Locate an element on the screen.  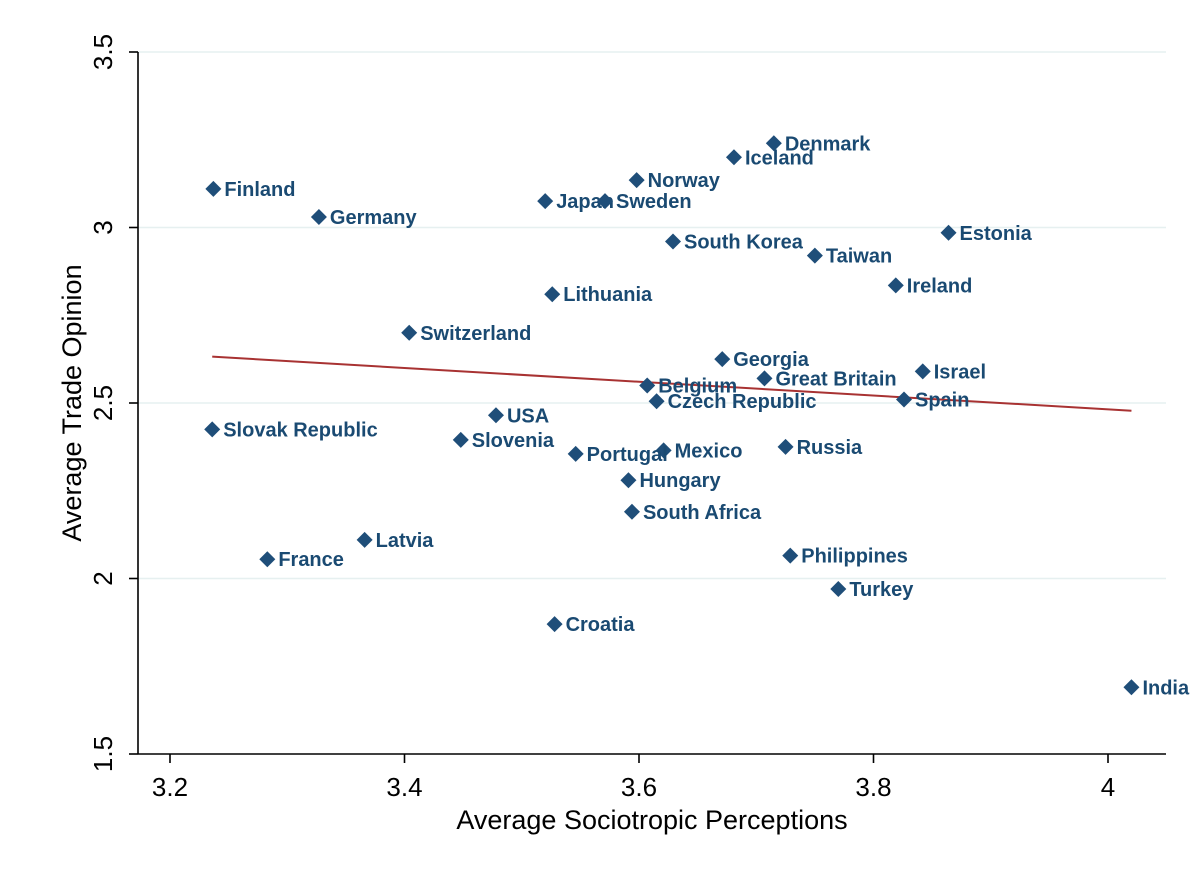
data-point-label: Denmark is located at coordinates (828, 144).